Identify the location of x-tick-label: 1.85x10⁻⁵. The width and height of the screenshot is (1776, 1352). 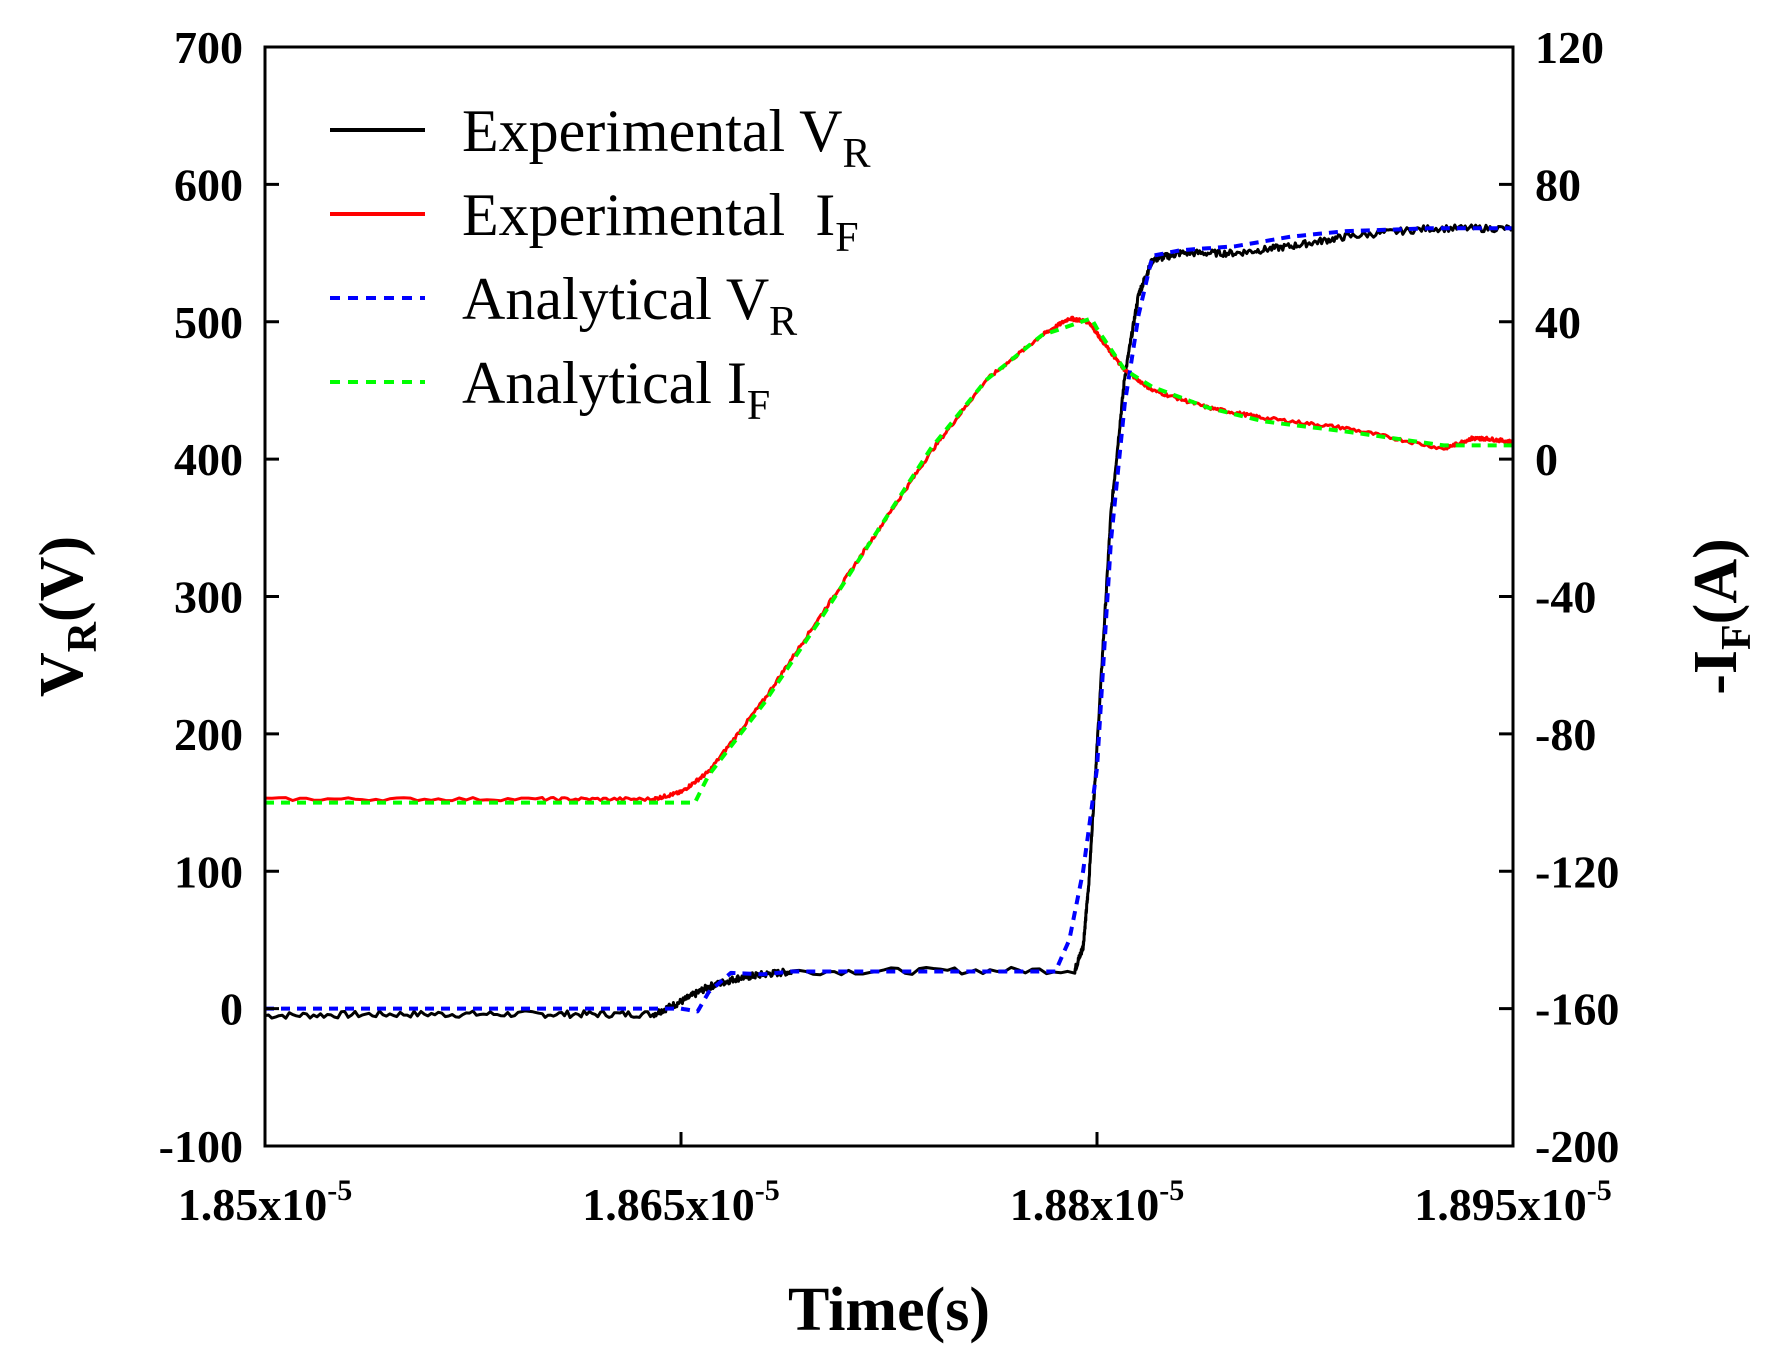
(265, 1202).